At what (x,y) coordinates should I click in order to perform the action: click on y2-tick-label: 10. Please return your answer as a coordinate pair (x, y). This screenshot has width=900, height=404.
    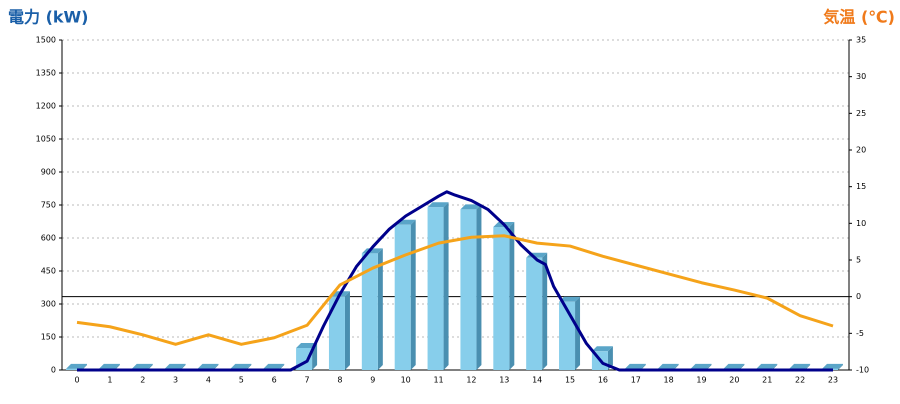
    Looking at the image, I should click on (861, 223).